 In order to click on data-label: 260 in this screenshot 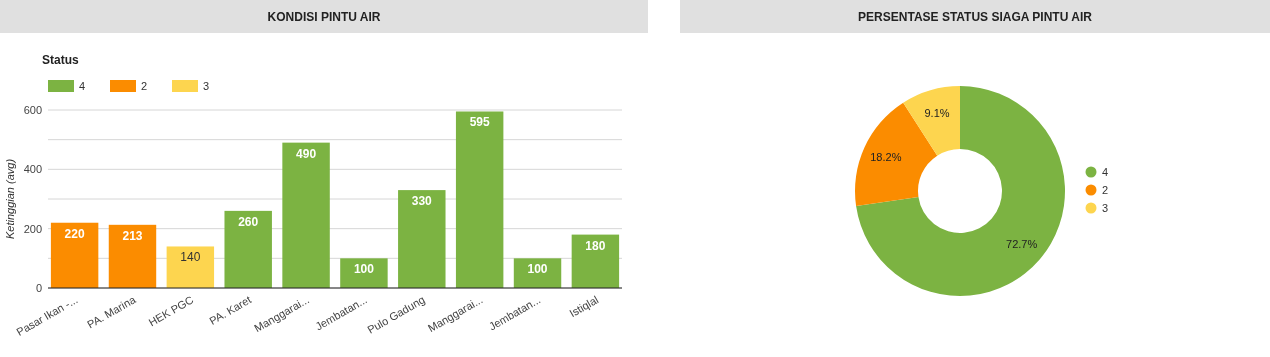, I will do `click(248, 221)`.